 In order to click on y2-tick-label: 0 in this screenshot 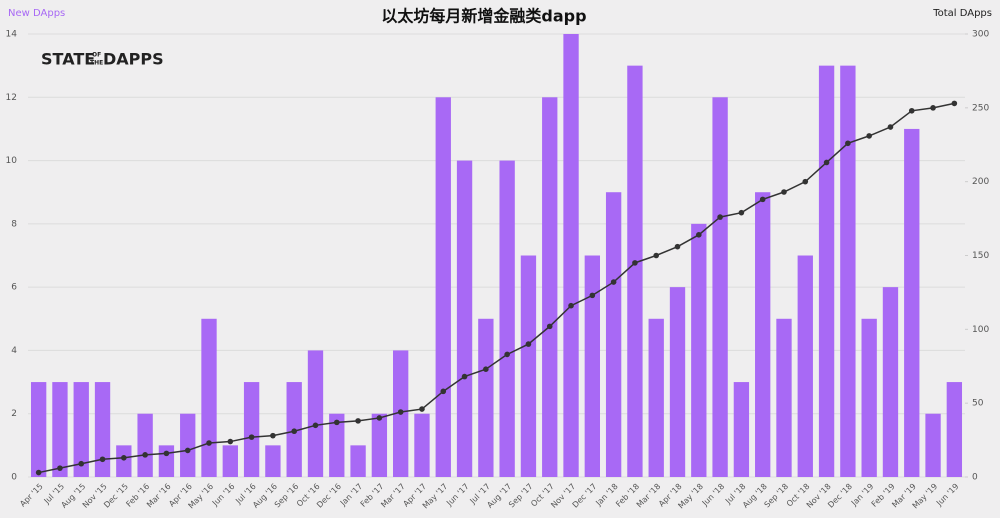, I will do `click(975, 478)`.